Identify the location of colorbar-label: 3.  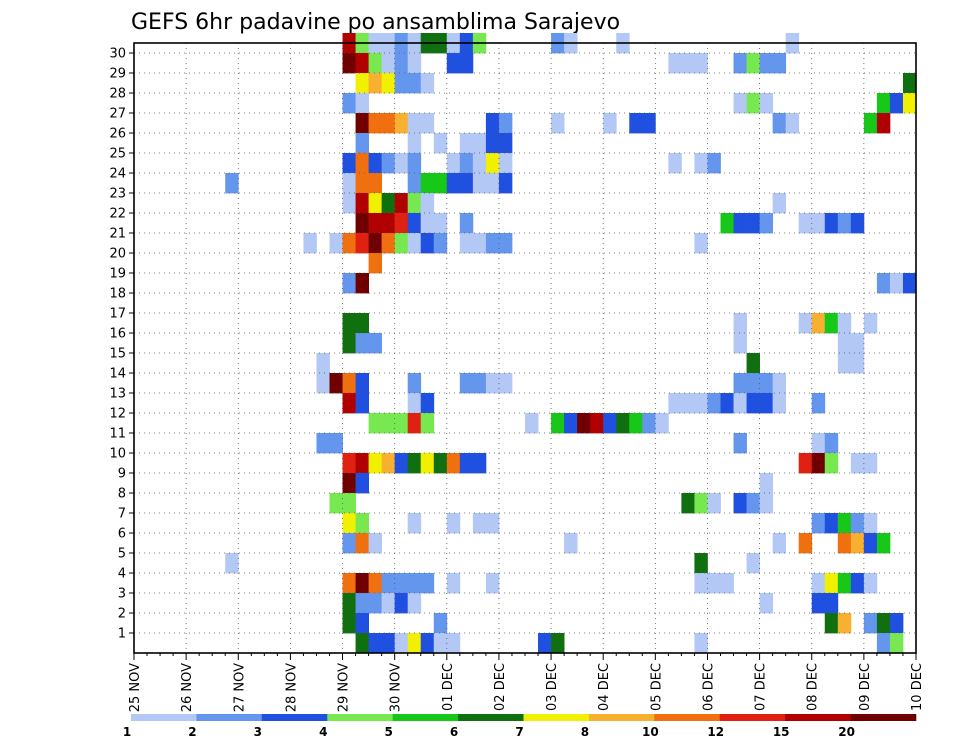
(258, 732).